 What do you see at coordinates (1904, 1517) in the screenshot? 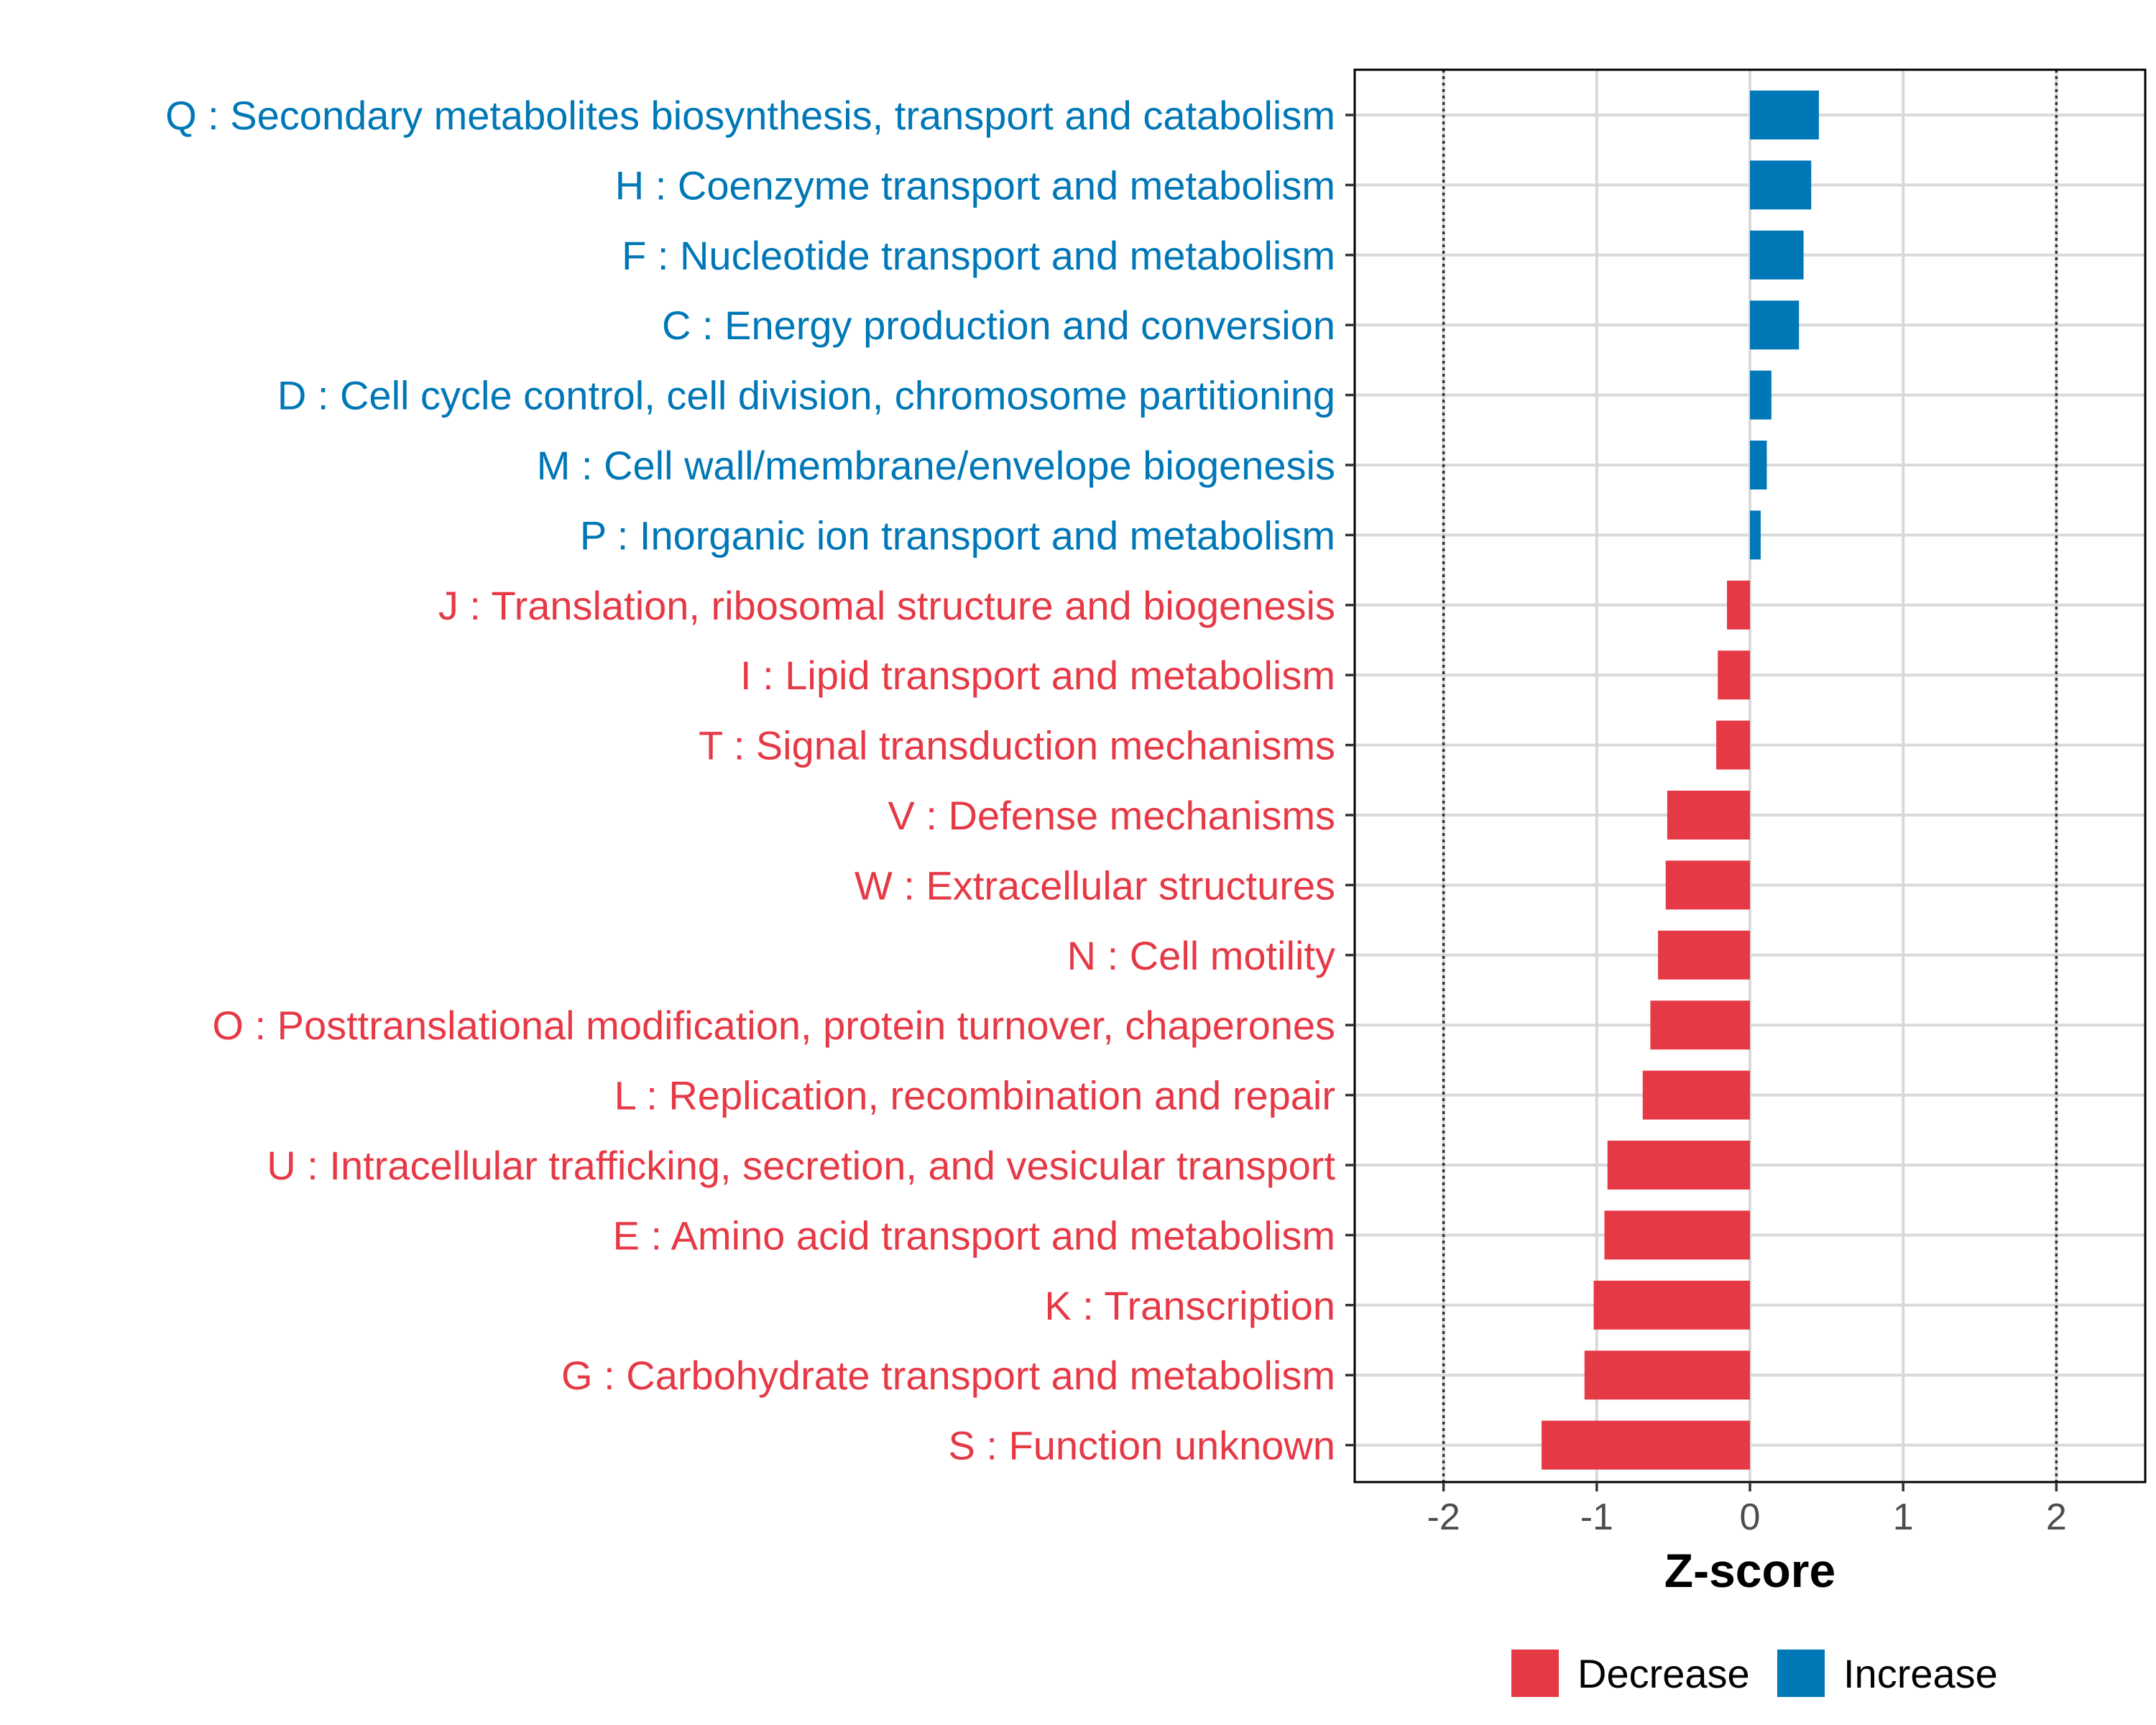
I see `x-tick-label: 1` at bounding box center [1904, 1517].